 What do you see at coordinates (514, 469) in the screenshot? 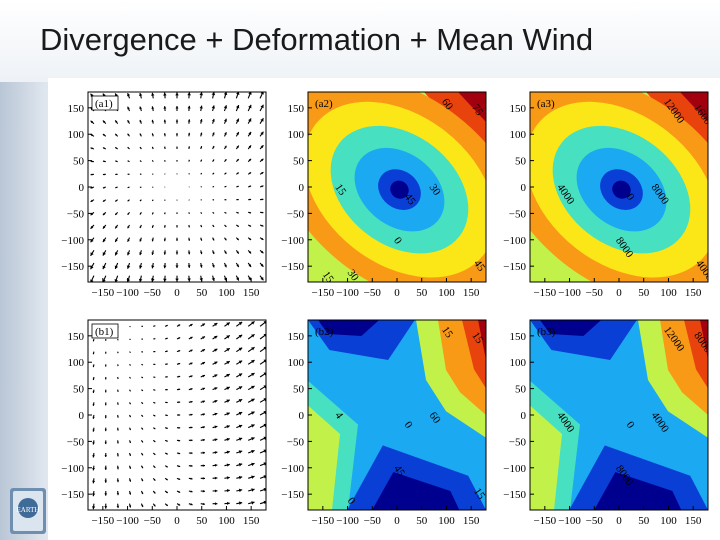
I see `y-tick-label: −100` at bounding box center [514, 469].